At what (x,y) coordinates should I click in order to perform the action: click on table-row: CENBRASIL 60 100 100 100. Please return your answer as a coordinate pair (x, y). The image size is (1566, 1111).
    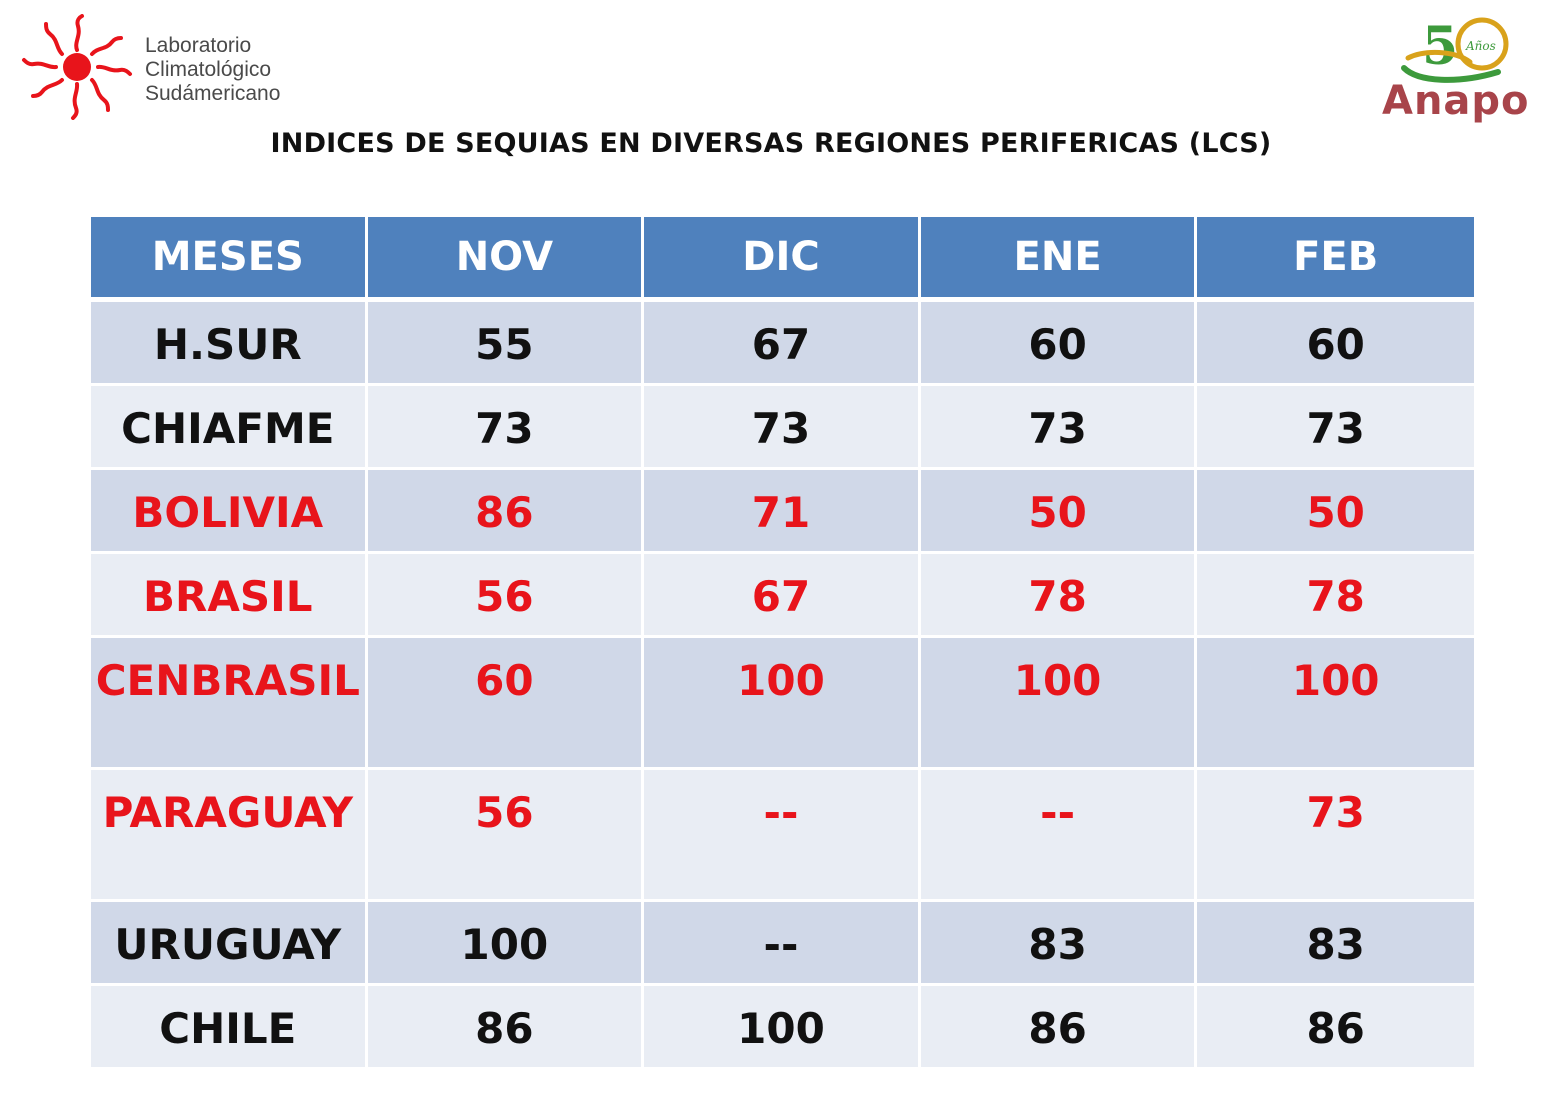
    Looking at the image, I should click on (782, 704).